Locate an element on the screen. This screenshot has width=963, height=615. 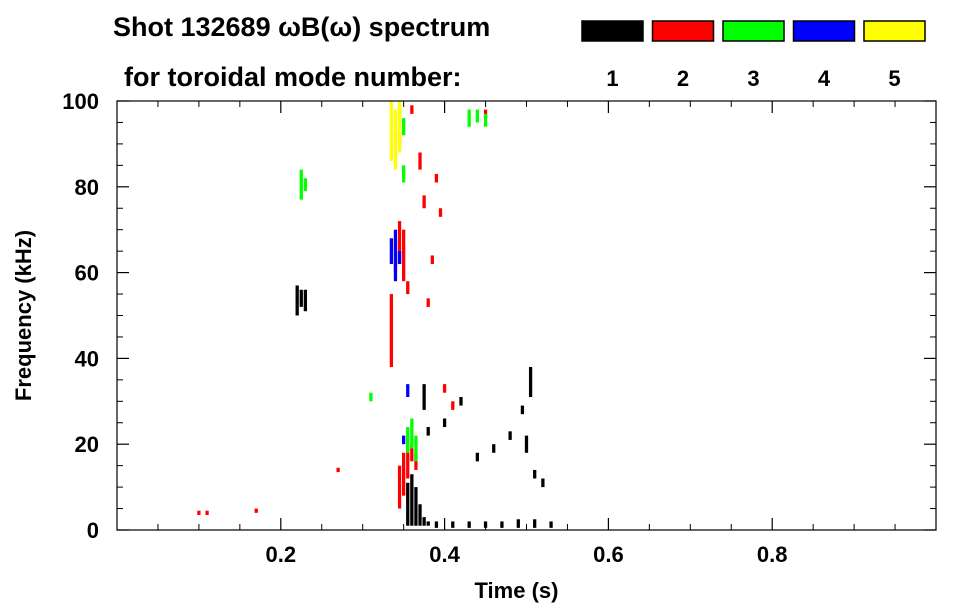
x-axis-label: Time (s) is located at coordinates (517, 590).